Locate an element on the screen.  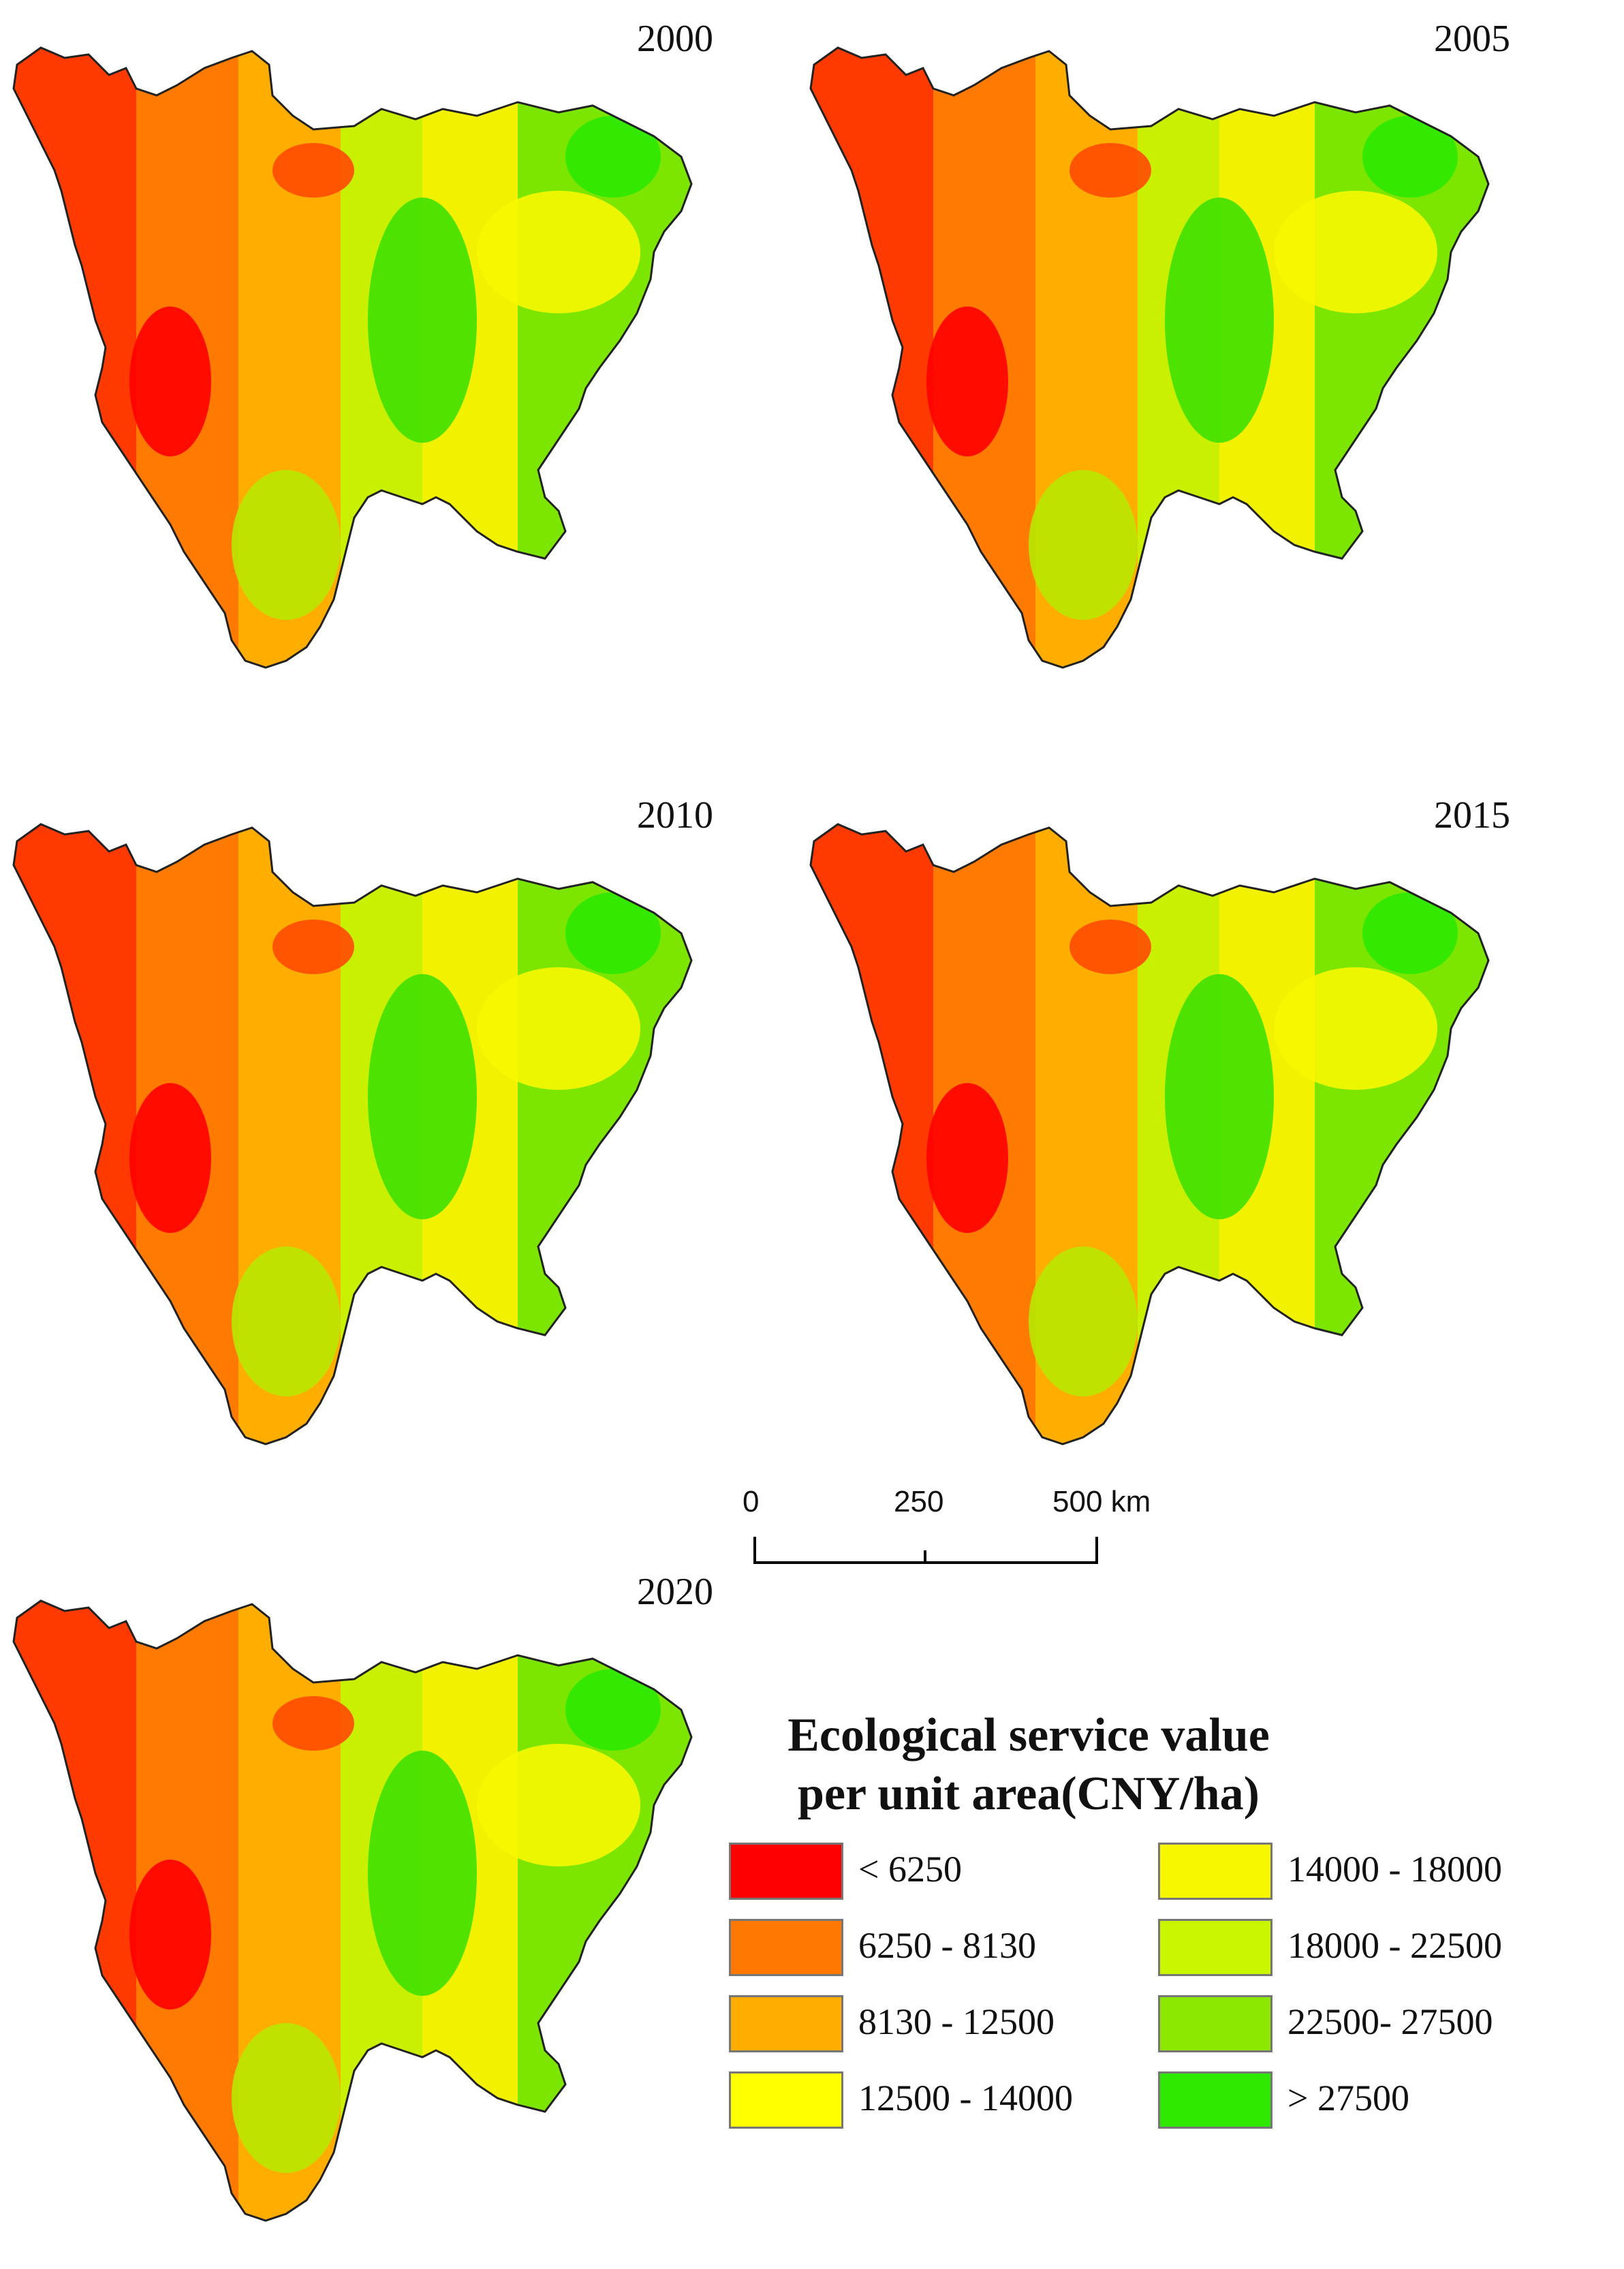
legend-title-line1: Ecological service value is located at coordinates (1028, 1735).